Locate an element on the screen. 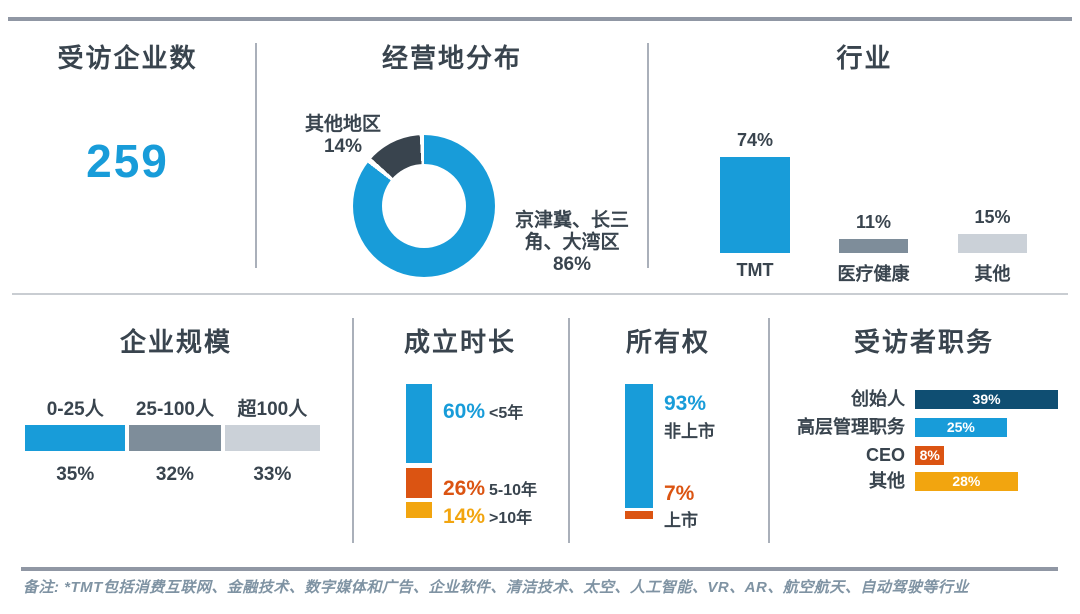 The height and width of the screenshot is (614, 1080). section-company-size: 企业规模 0-25人 35% 25-100人 32% 超100人 33% is located at coordinates (176, 430).